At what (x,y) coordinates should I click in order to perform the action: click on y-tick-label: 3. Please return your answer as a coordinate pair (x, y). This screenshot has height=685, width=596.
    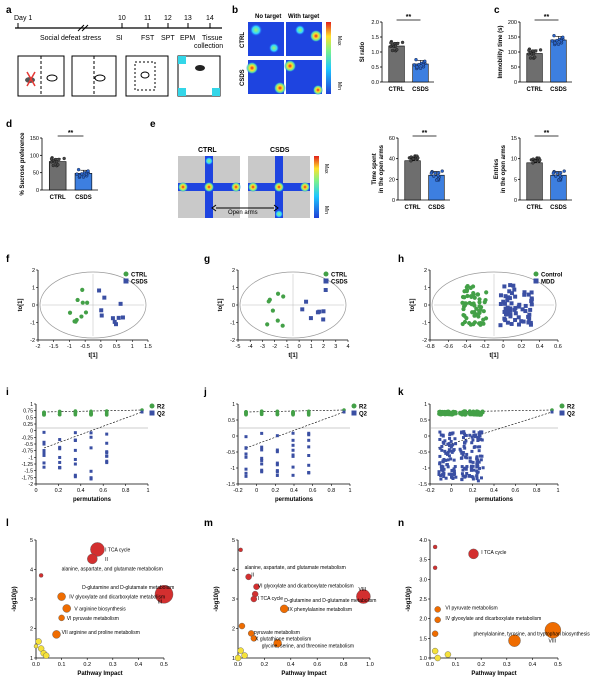
    Looking at the image, I should click on (31, 600).